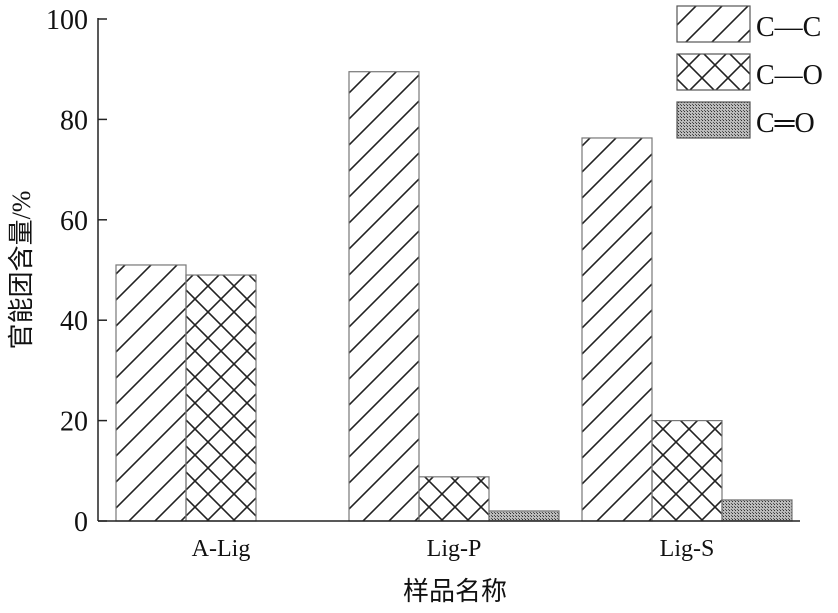  Describe the element at coordinates (221, 549) in the screenshot. I see `x-tick-label: A-Lig` at that location.